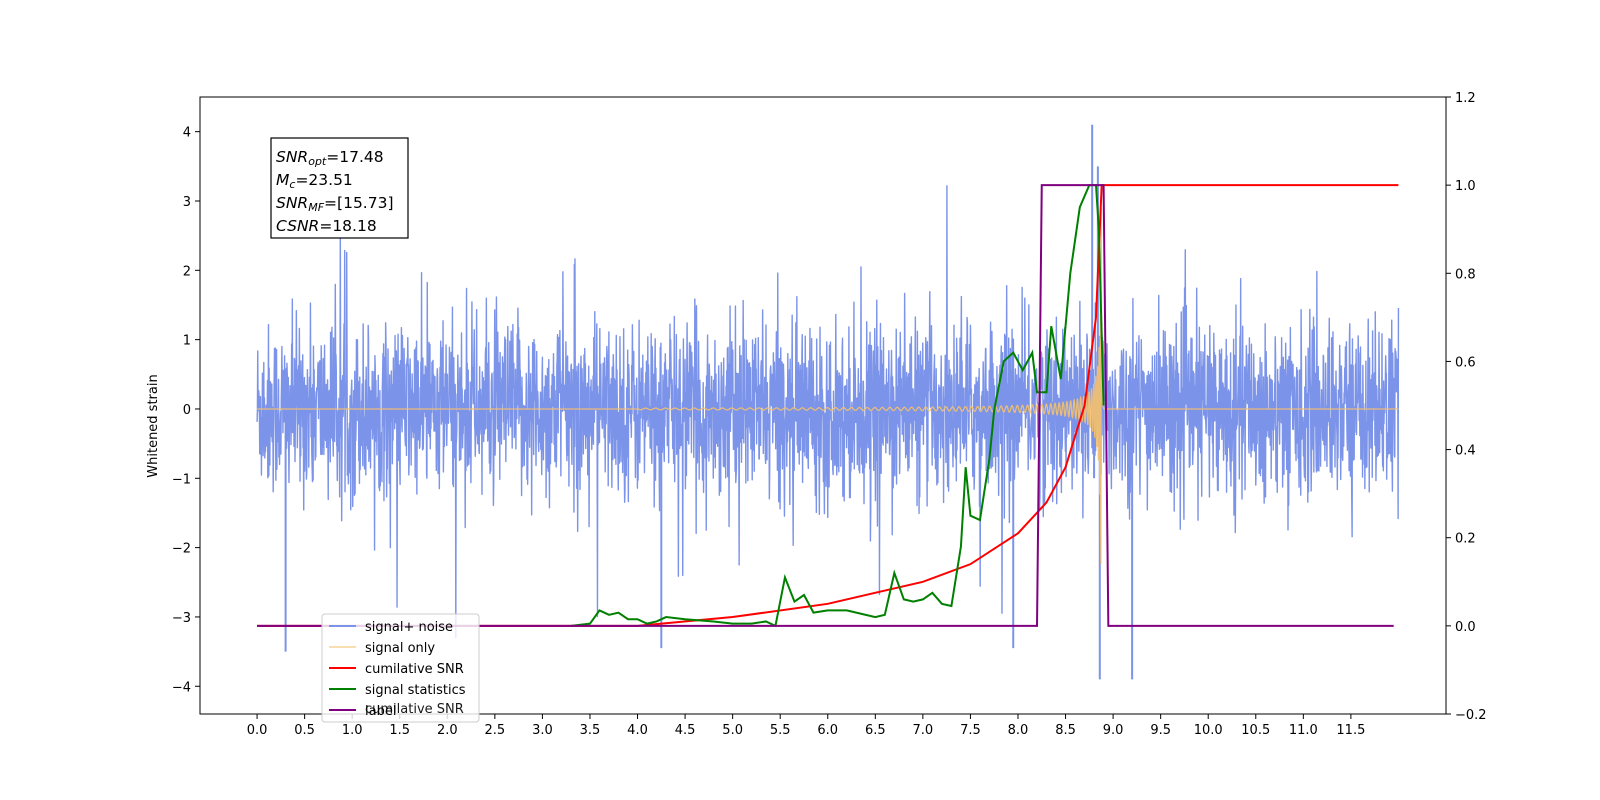 The width and height of the screenshot is (1600, 800). Describe the element at coordinates (304, 730) in the screenshot. I see `x-tick-label: 0.5` at that location.